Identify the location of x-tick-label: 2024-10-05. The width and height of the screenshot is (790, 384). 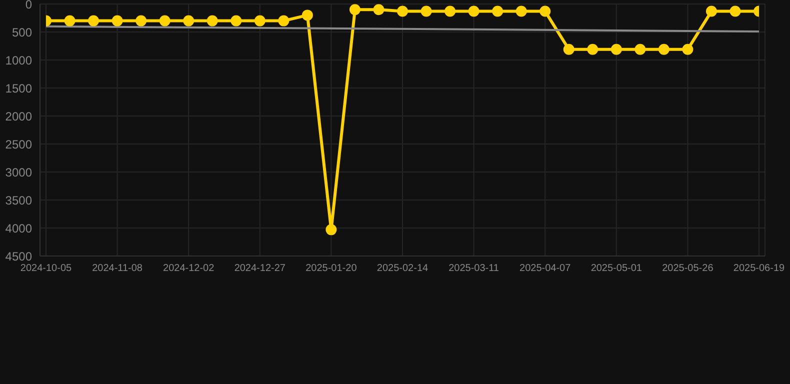
(46, 268).